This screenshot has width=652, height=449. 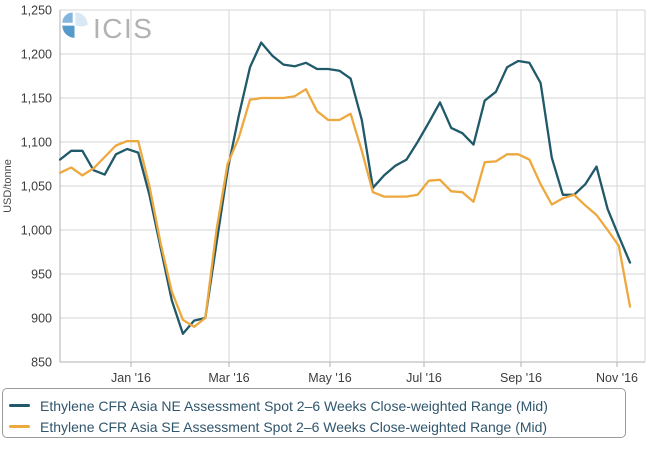 I want to click on y-tick-label: 1,050, so click(x=36, y=187).